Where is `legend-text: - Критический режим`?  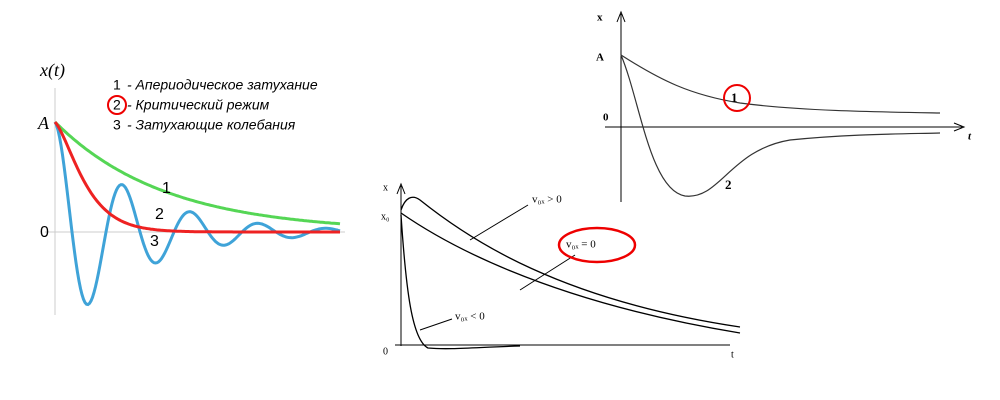
legend-text: - Критический режим is located at coordinates (198, 105).